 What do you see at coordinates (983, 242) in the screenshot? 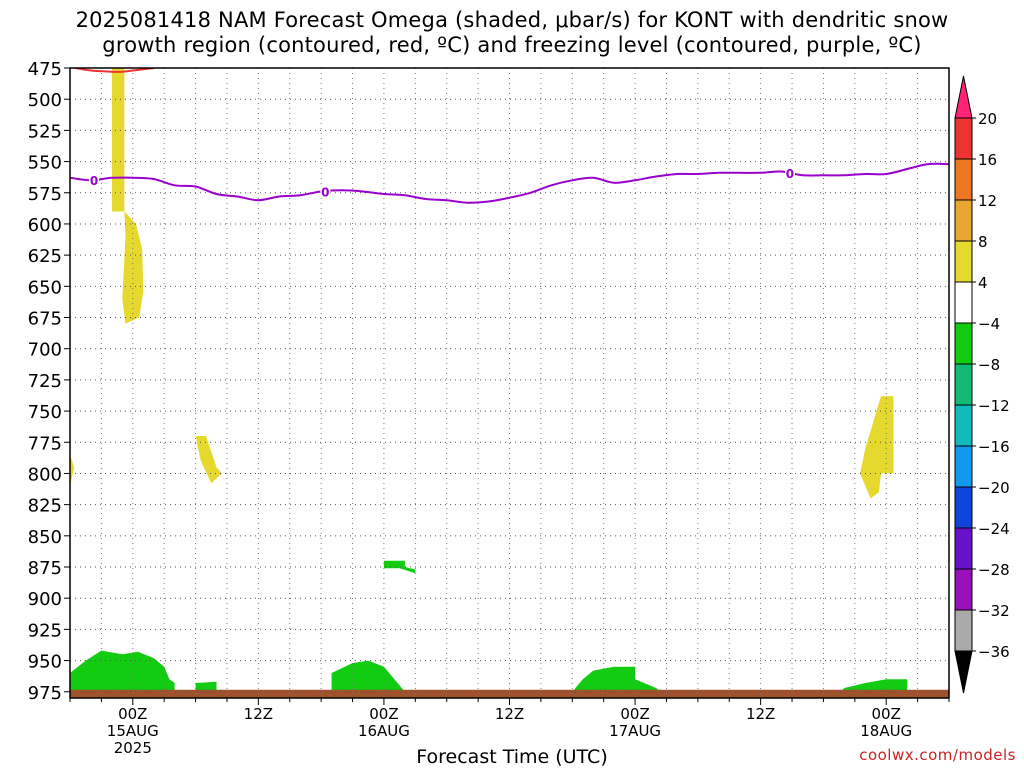
I see `colorbar-label: 8` at bounding box center [983, 242].